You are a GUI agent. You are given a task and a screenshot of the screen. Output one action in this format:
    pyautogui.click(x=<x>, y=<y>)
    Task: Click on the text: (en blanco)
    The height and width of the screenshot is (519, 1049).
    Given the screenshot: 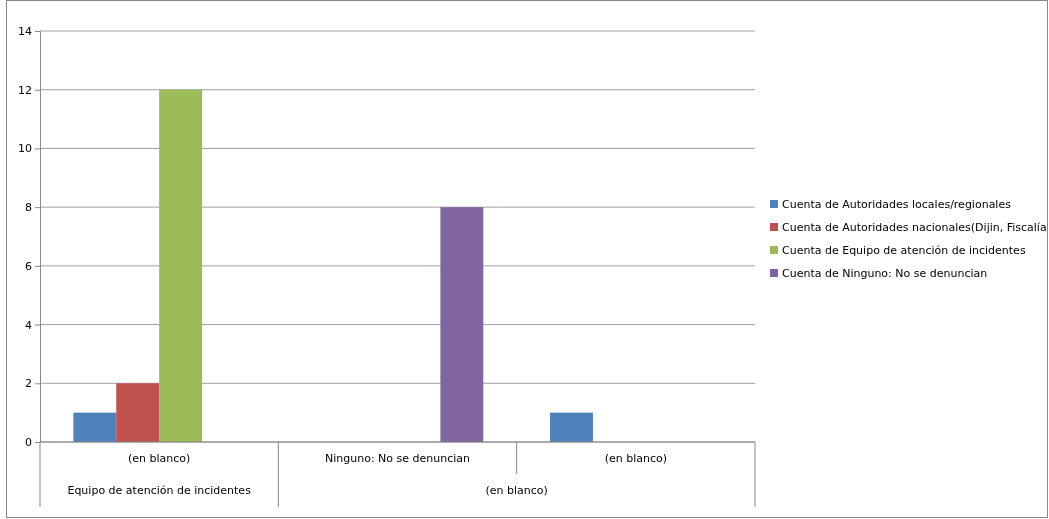 What is the action you would take?
    pyautogui.click(x=516, y=490)
    